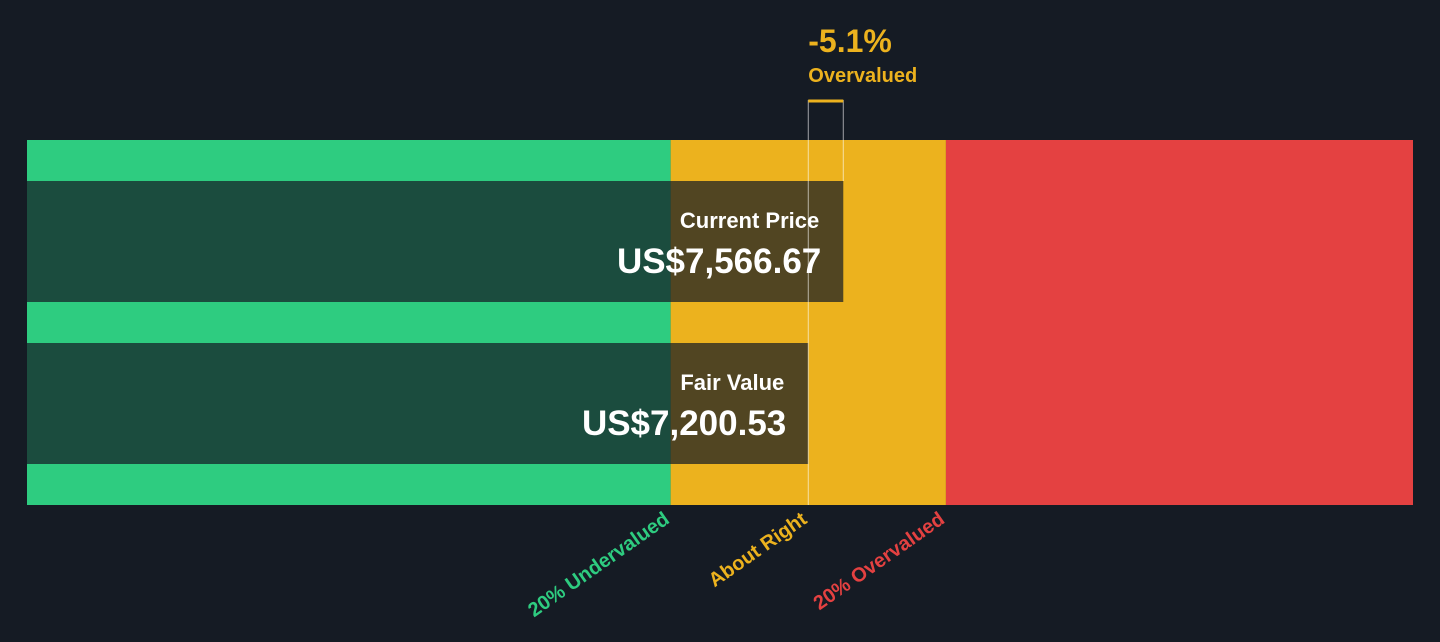  I want to click on bar-category-label: Fair Value, so click(732, 382).